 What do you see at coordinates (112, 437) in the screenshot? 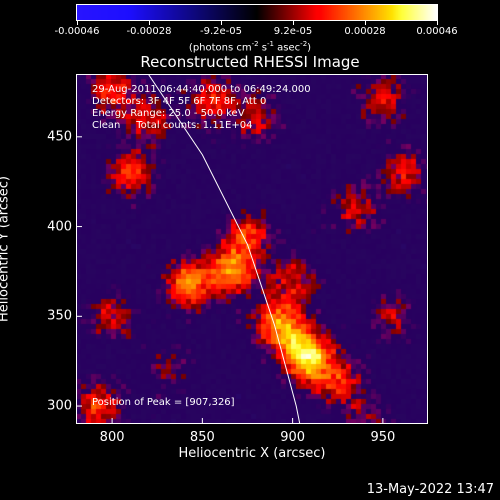
I see `x-tick-label: 800` at bounding box center [112, 437].